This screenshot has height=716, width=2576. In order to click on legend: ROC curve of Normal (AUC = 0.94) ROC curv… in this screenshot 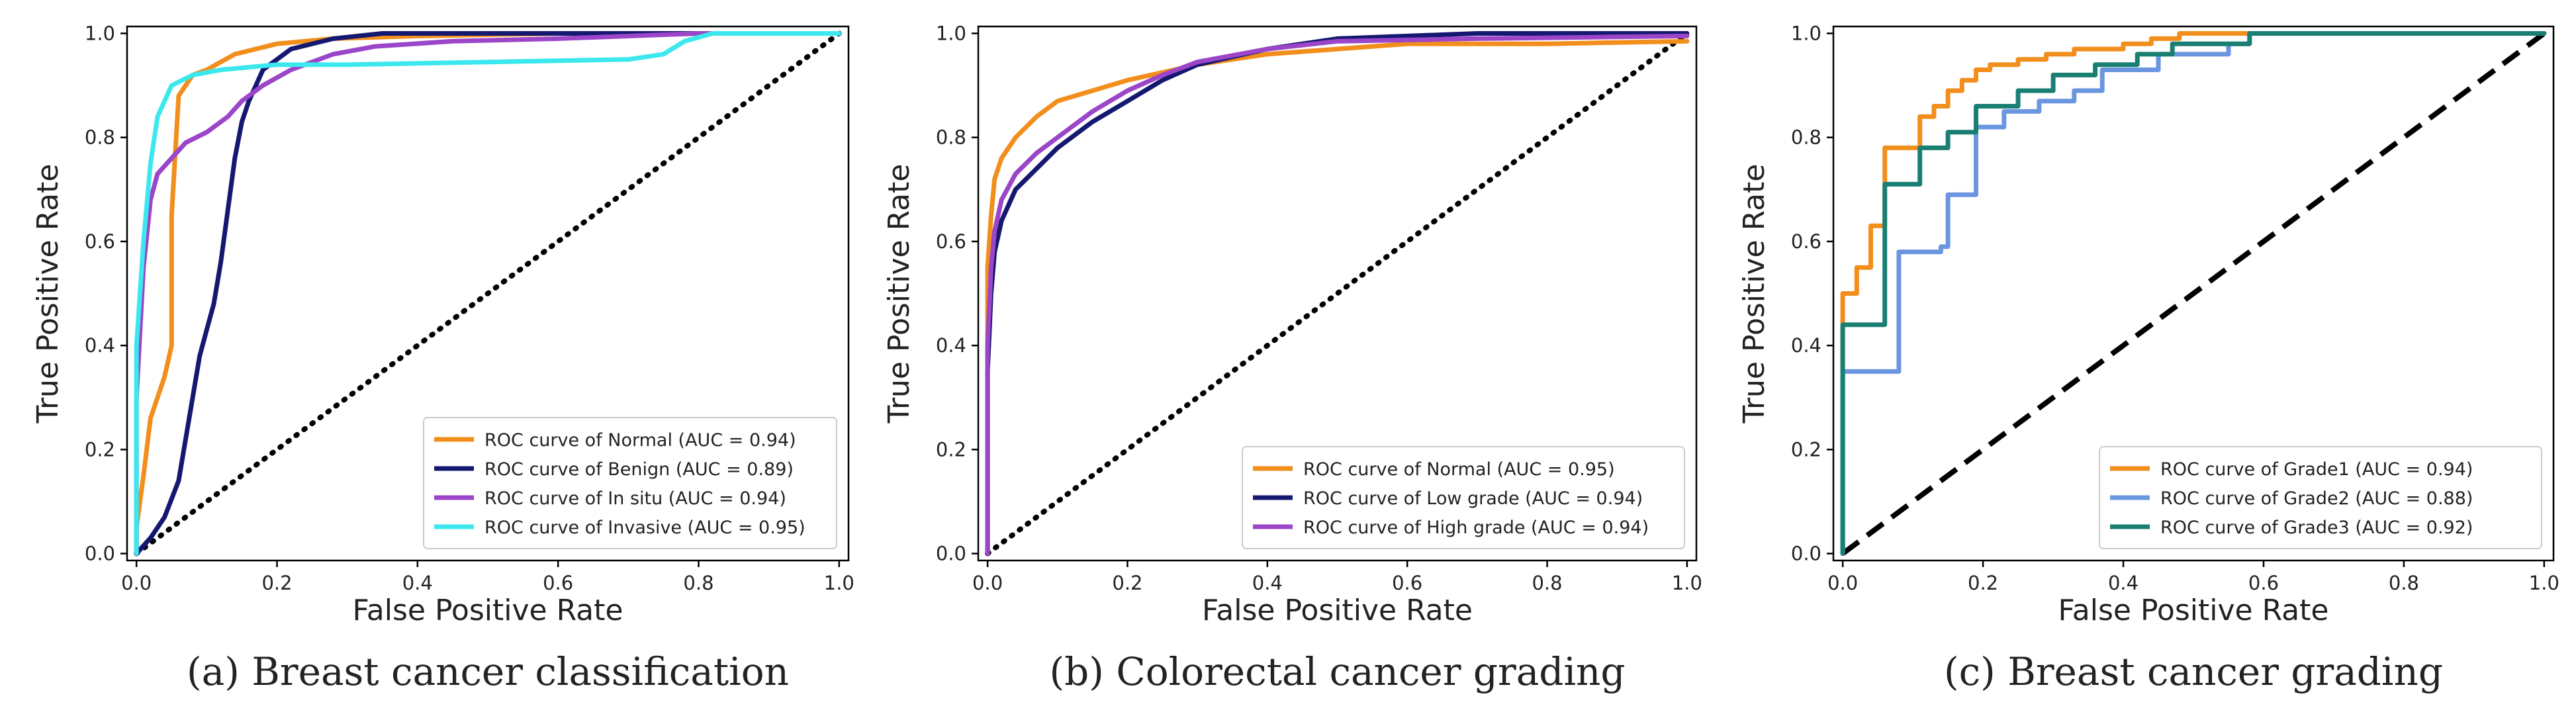, I will do `click(630, 483)`.